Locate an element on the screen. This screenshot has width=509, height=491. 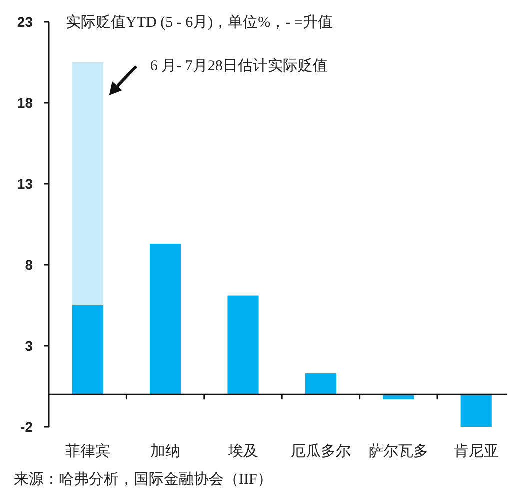
text: 6 月- 7月28日估计实际贬值 is located at coordinates (239, 66).